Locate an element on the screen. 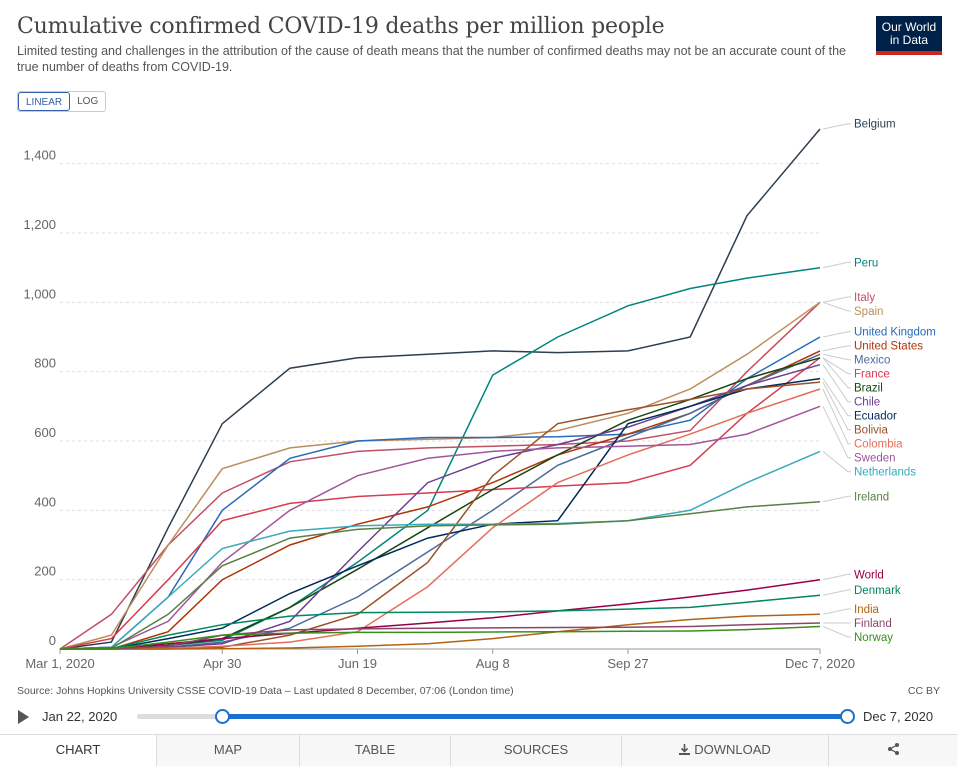 Image resolution: width=957 pixels, height=766 pixels. x-tick-label: Mar 1, 2020 is located at coordinates (59, 663).